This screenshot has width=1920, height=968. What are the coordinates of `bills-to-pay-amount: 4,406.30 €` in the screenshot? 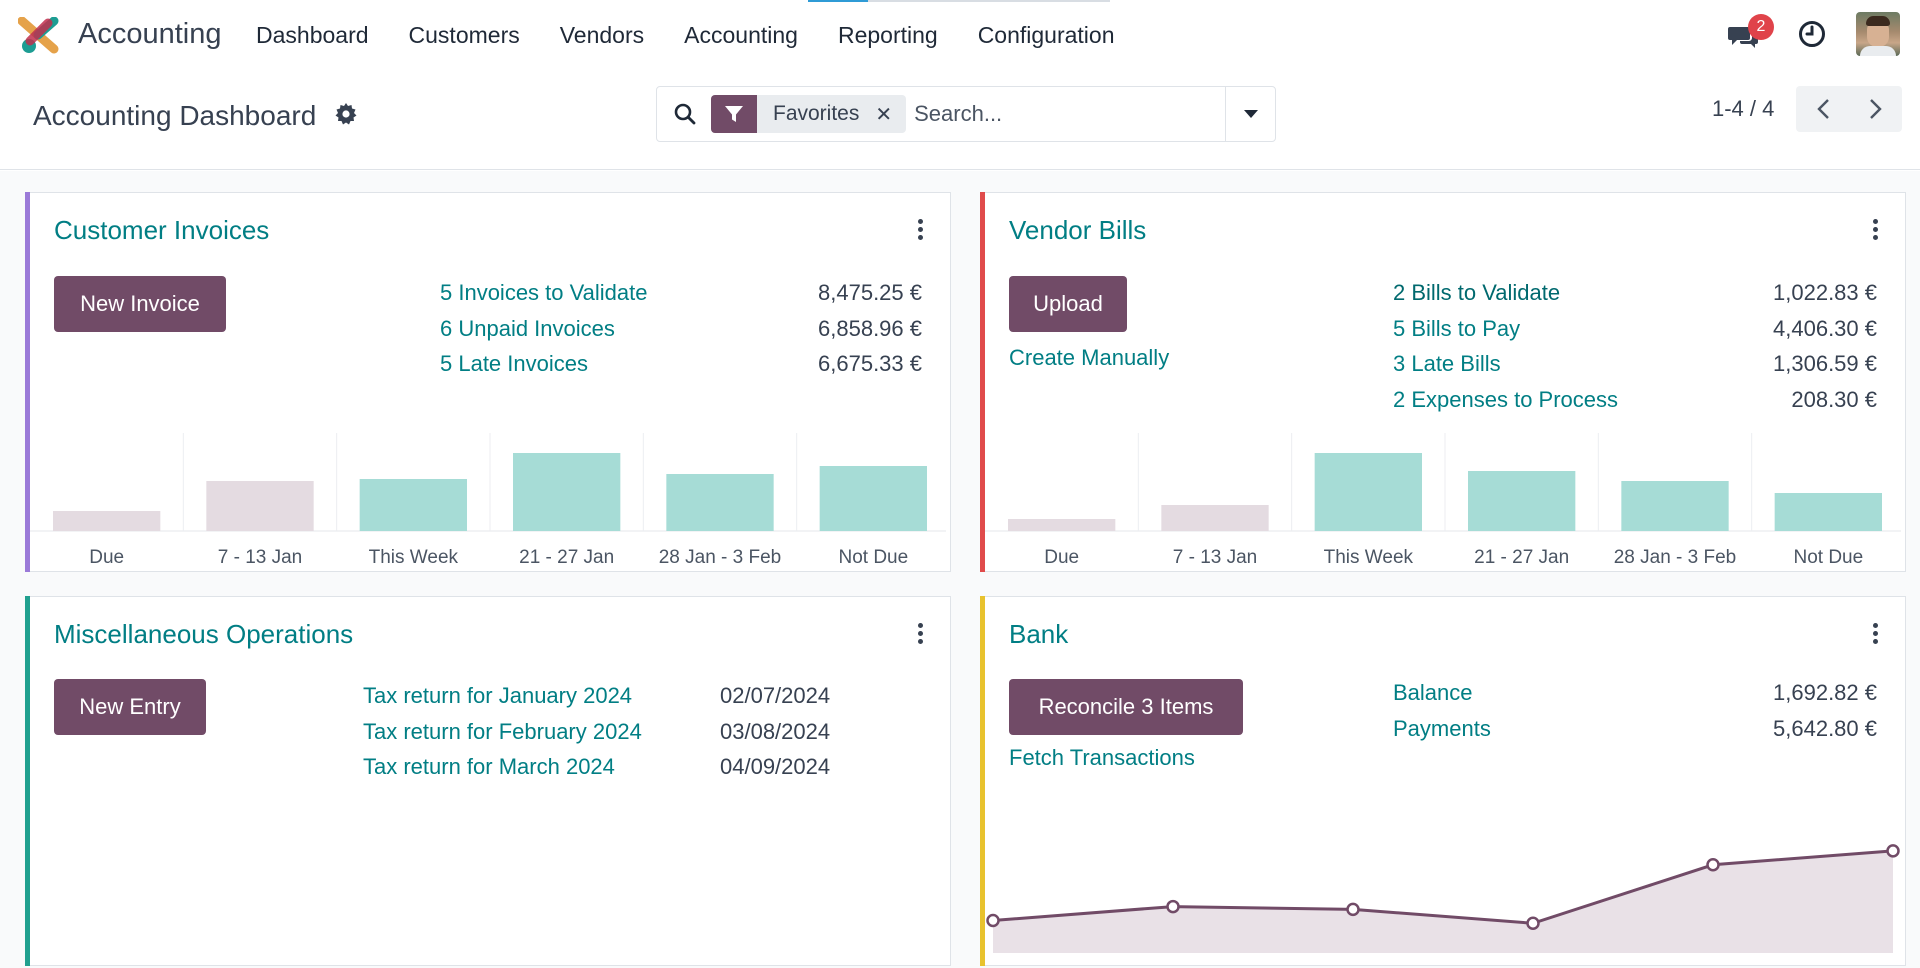 It's located at (1825, 328).